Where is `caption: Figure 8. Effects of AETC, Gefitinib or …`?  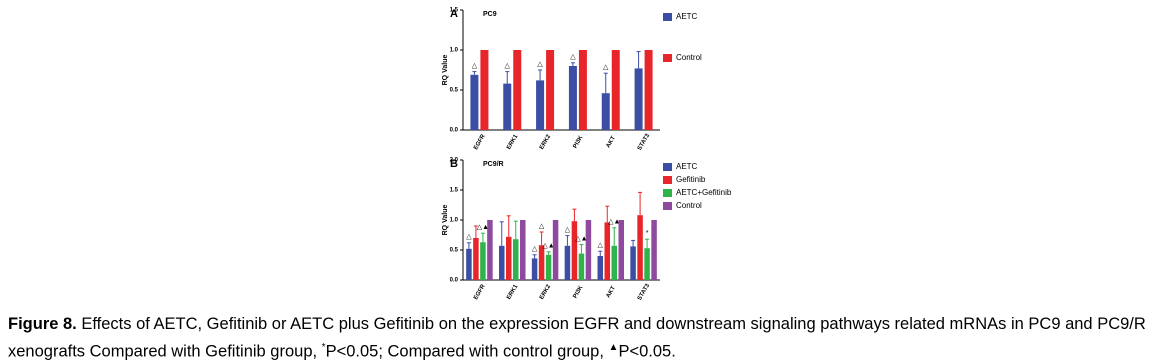 caption: Figure 8. Effects of AETC, Gefitinib or … is located at coordinates (583, 338).